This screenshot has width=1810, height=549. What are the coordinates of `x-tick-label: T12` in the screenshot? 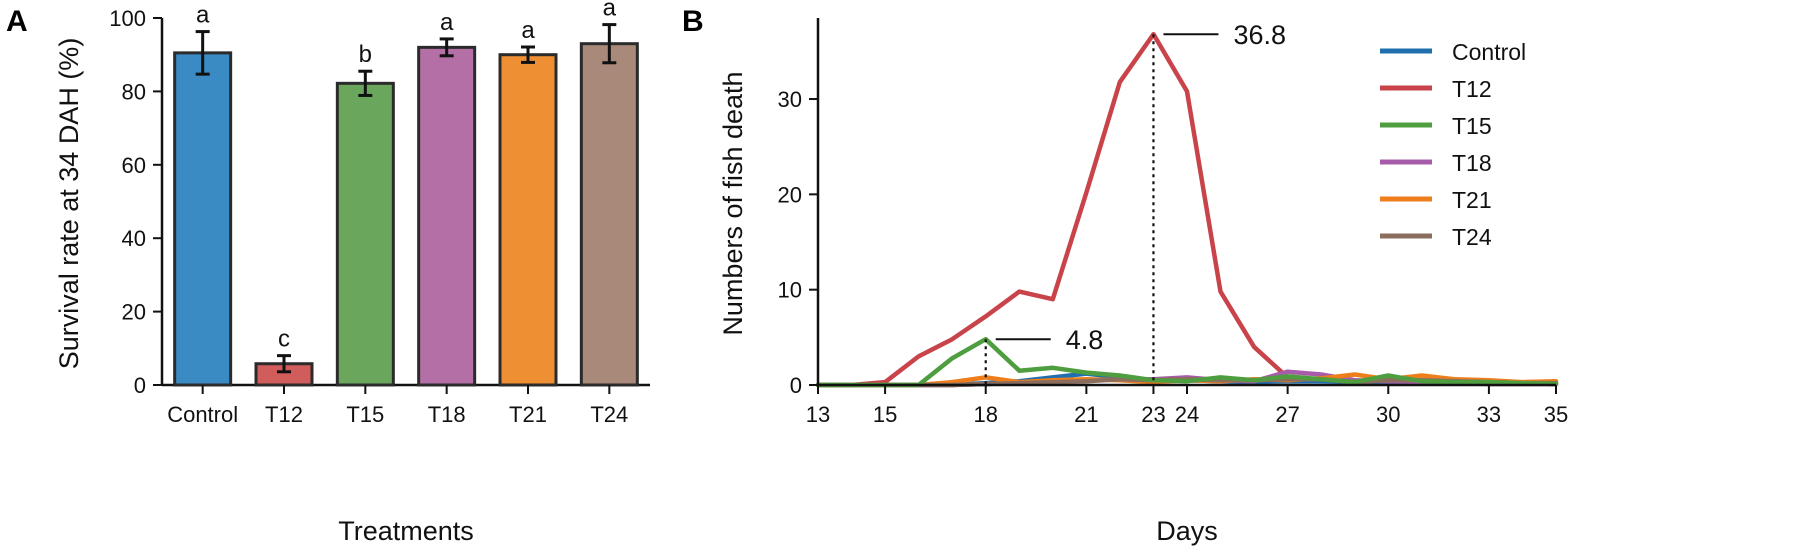 It's located at (284, 414).